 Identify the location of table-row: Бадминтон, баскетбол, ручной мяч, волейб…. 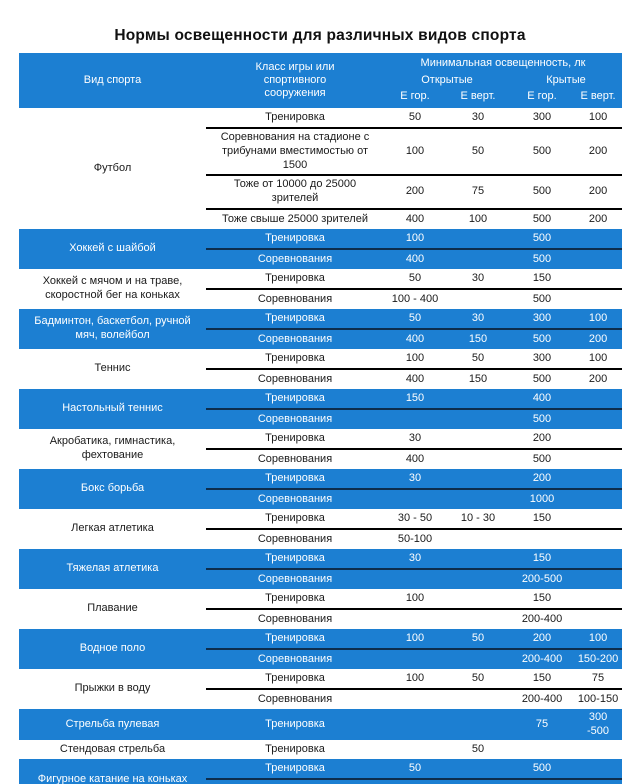
(321, 328).